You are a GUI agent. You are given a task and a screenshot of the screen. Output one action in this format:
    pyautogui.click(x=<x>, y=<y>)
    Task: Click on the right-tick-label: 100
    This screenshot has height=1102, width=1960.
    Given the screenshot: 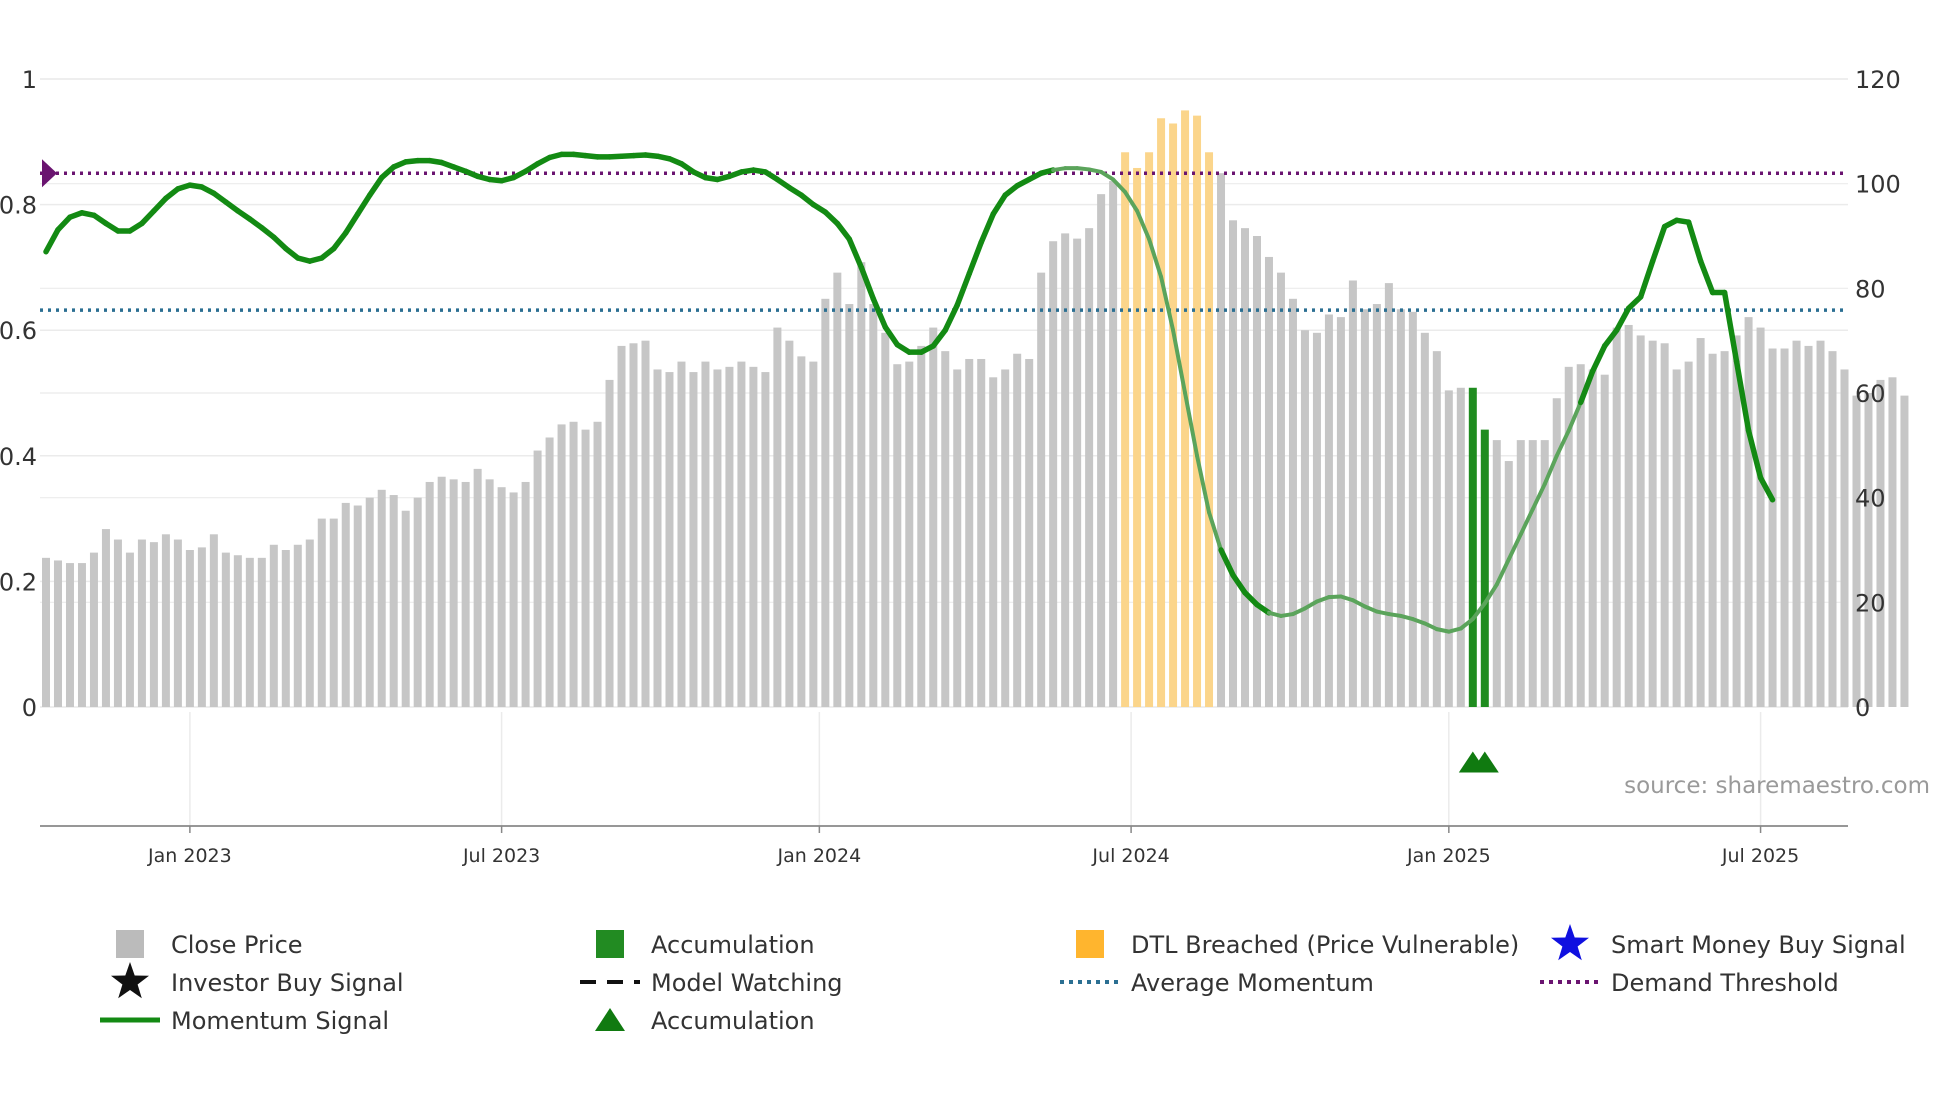 What is the action you would take?
    pyautogui.click(x=1878, y=185)
    